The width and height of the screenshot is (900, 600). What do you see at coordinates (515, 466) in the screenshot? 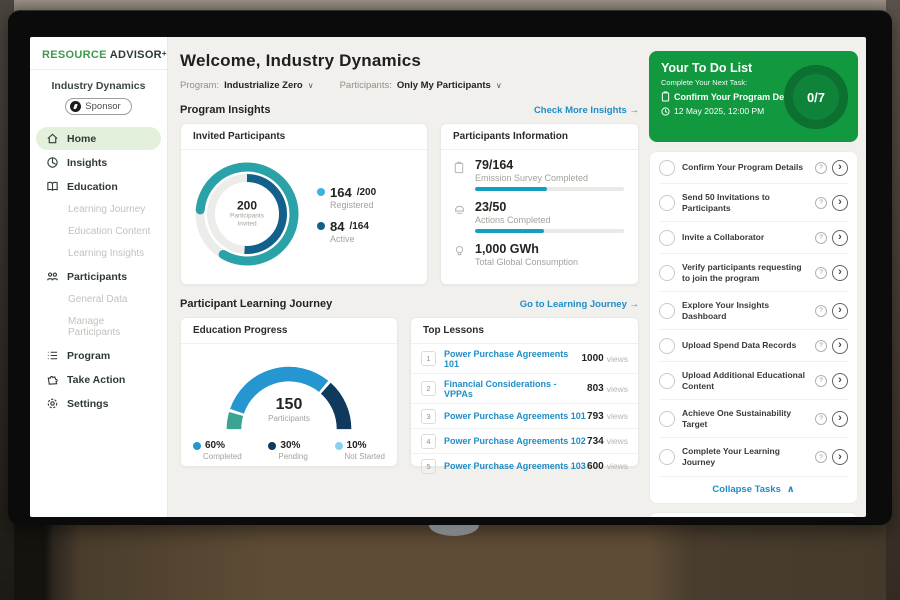
I see `lesson-link: Power Purchase Agreements 103` at bounding box center [515, 466].